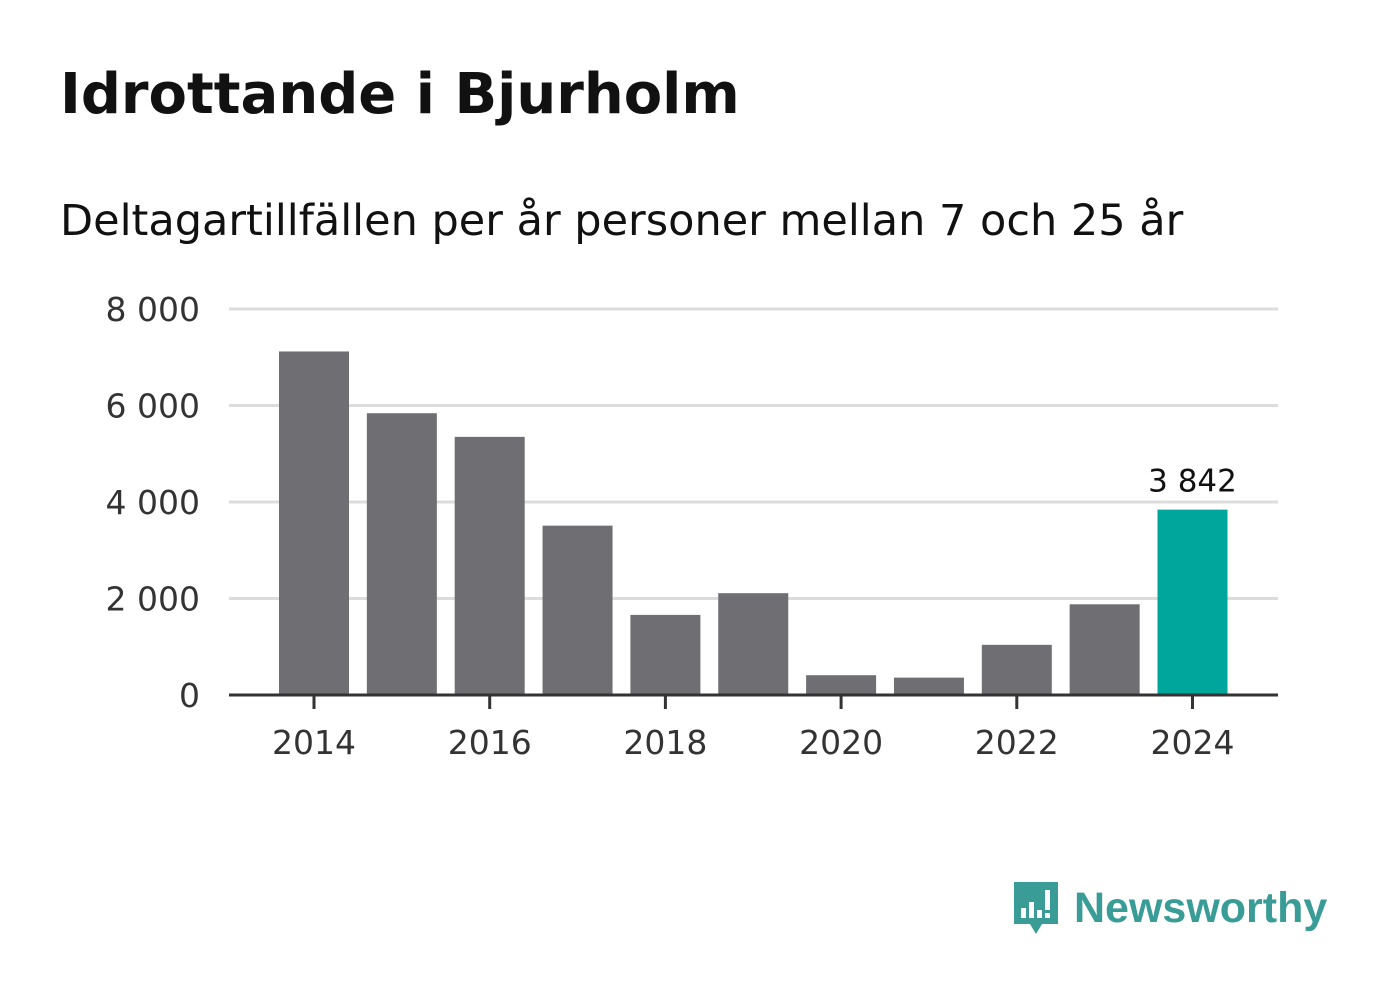 Image resolution: width=1382 pixels, height=999 pixels. What do you see at coordinates (1016, 669) in the screenshot?
I see `bar-2022` at bounding box center [1016, 669].